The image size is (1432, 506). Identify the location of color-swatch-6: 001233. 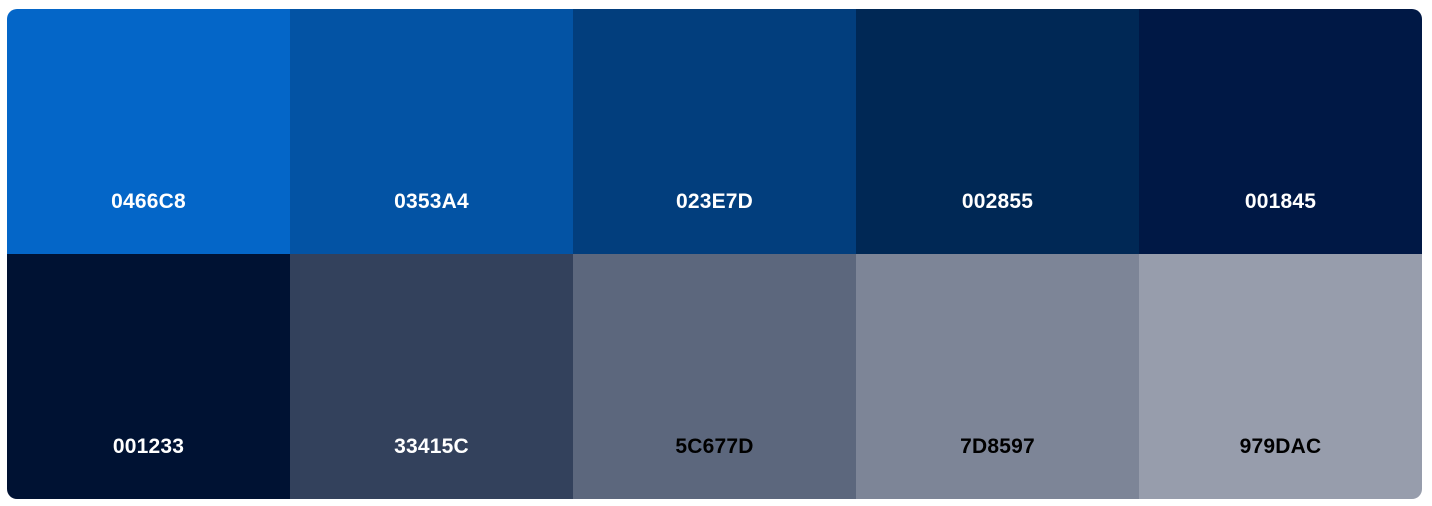
(148, 376).